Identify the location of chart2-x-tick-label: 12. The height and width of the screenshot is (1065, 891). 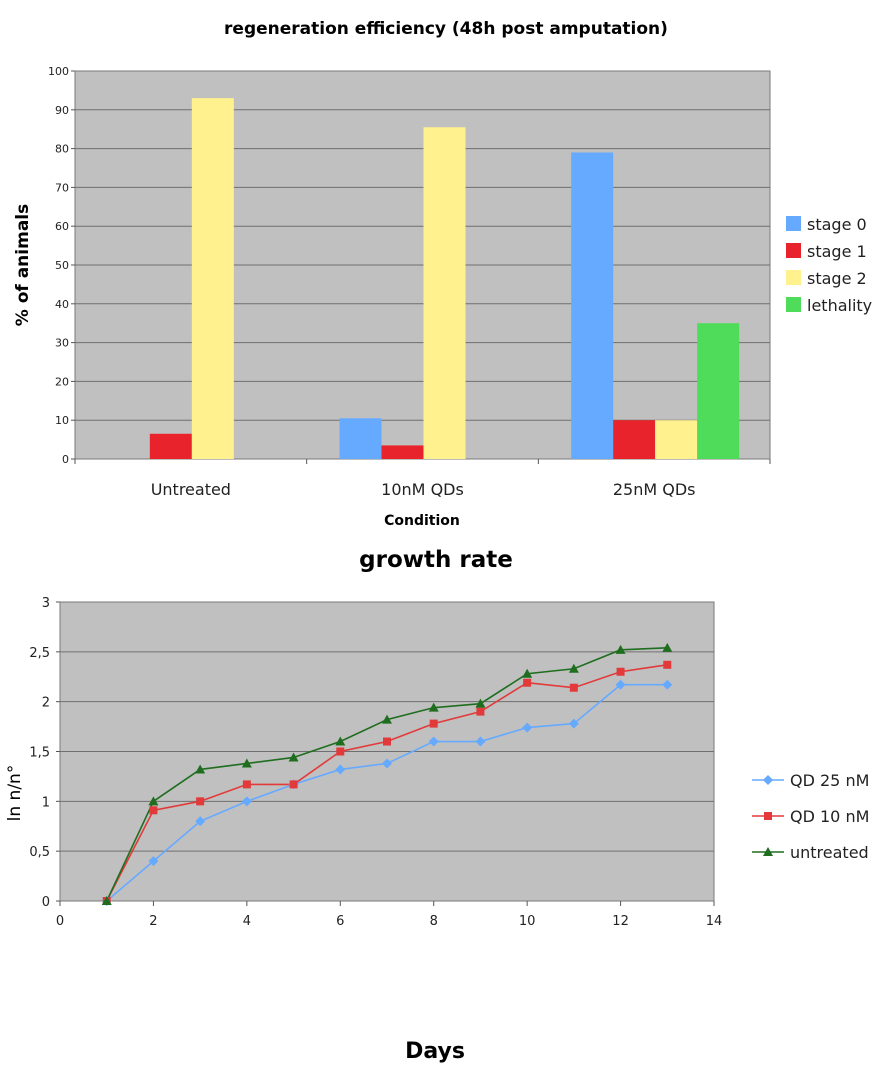
(620, 921).